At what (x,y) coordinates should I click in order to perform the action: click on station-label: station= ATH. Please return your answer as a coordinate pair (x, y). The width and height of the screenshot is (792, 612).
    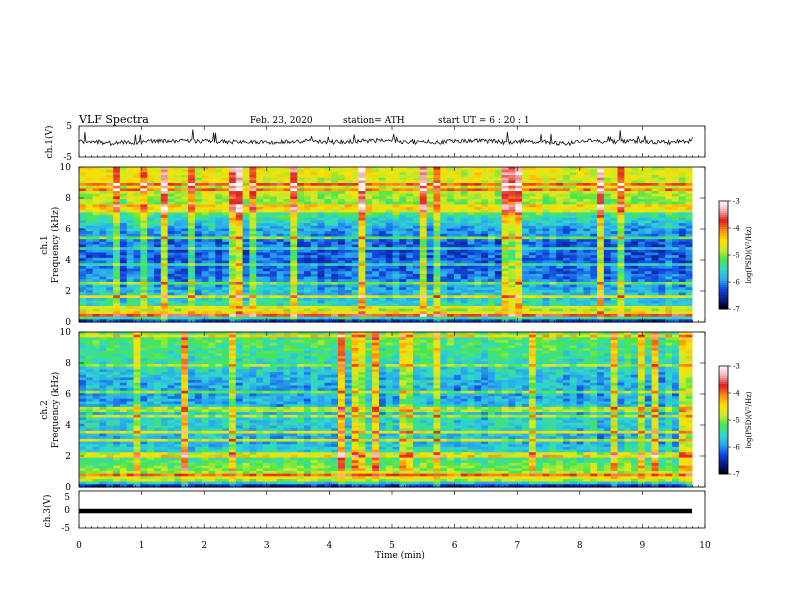
    Looking at the image, I should click on (374, 121).